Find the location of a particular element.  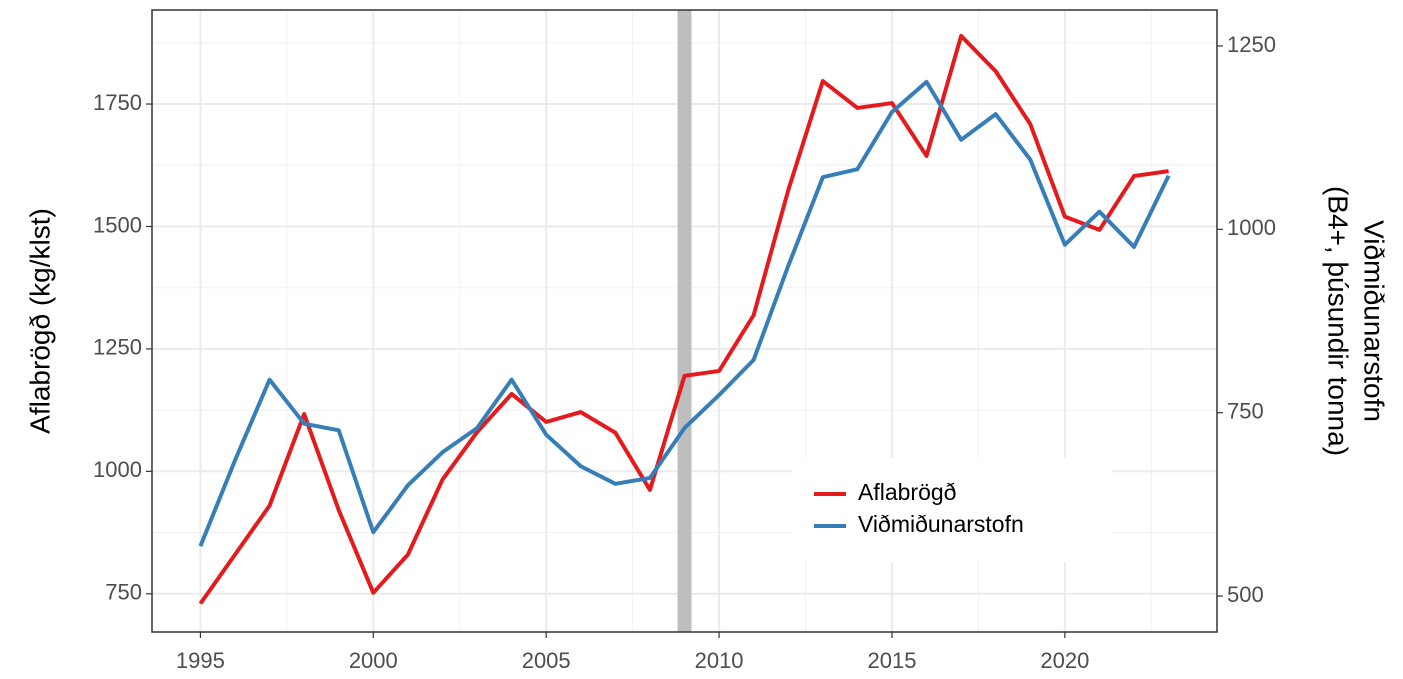

y-tick-label: 750 is located at coordinates (123, 592).